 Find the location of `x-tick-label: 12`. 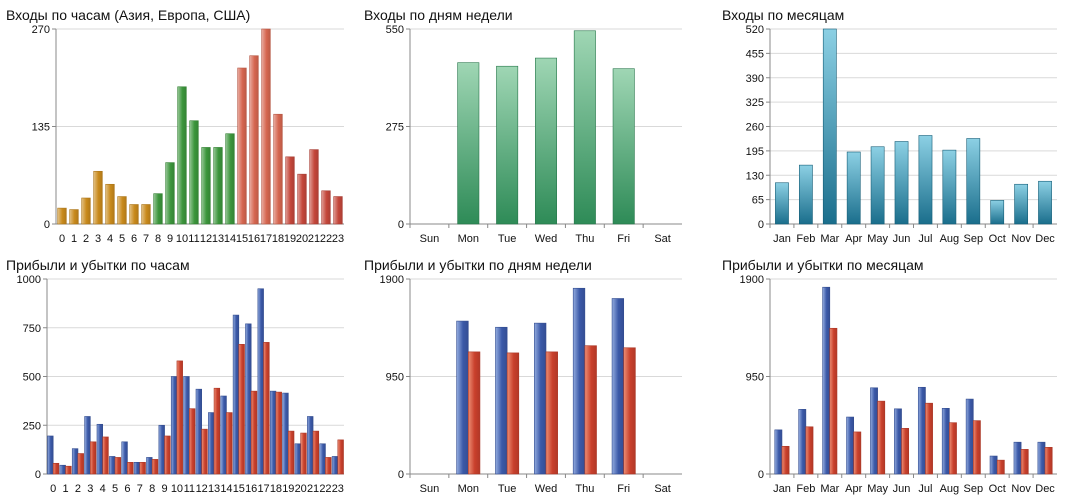

x-tick-label: 12 is located at coordinates (202, 489).